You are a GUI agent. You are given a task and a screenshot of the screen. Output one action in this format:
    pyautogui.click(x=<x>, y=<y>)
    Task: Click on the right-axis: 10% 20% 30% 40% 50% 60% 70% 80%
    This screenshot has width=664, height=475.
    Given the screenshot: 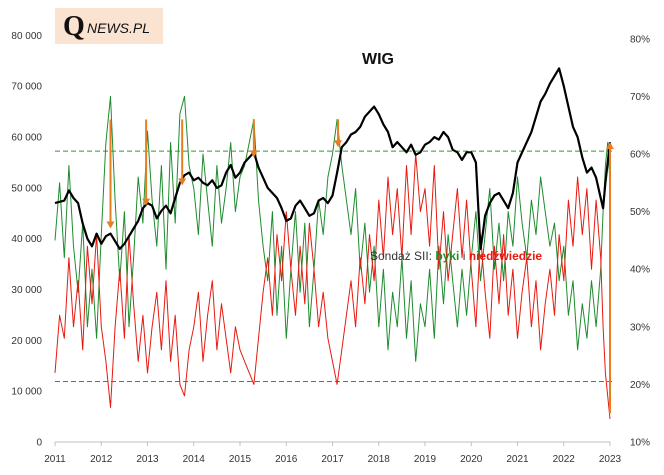 What is the action you would take?
    pyautogui.click(x=640, y=241)
    